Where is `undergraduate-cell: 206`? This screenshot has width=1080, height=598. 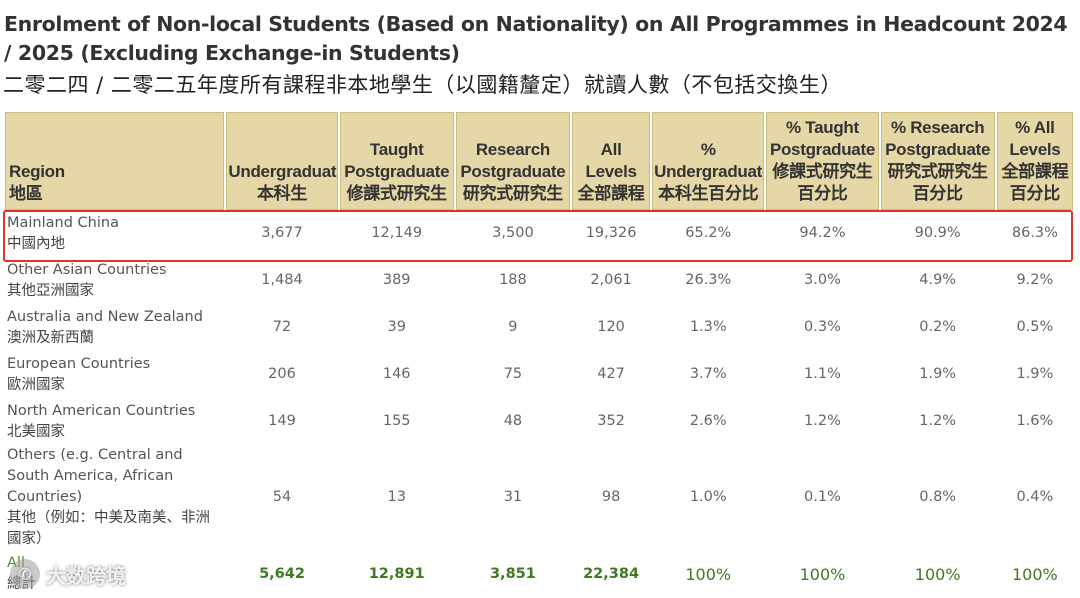 undergraduate-cell: 206 is located at coordinates (282, 374).